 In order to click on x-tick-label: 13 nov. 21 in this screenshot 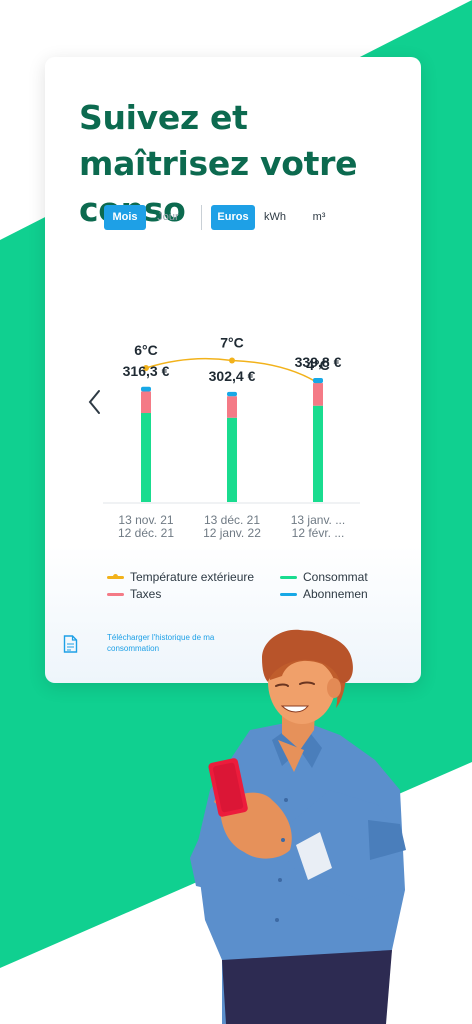, I will do `click(145, 520)`.